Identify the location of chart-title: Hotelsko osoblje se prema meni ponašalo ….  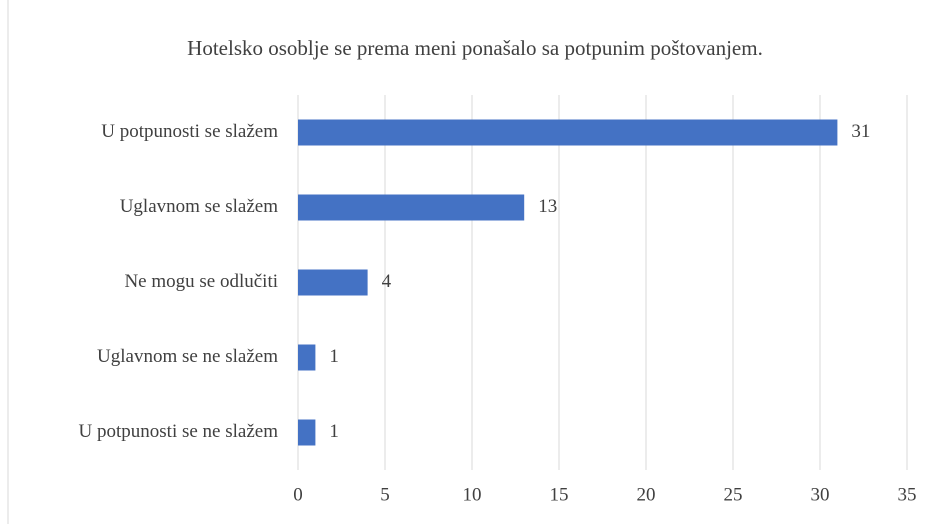
(475, 48).